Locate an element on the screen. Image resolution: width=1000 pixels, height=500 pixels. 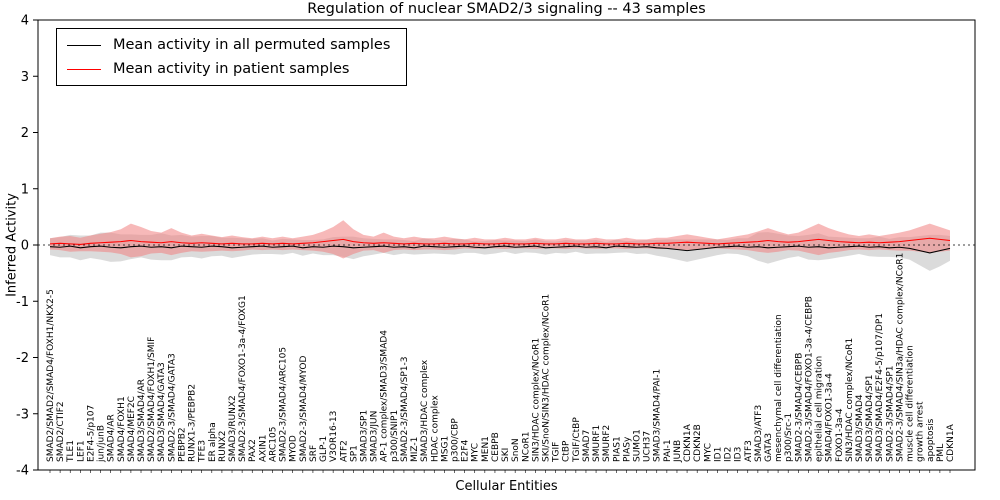
svg-text: AXIN1 is located at coordinates (263, 448).